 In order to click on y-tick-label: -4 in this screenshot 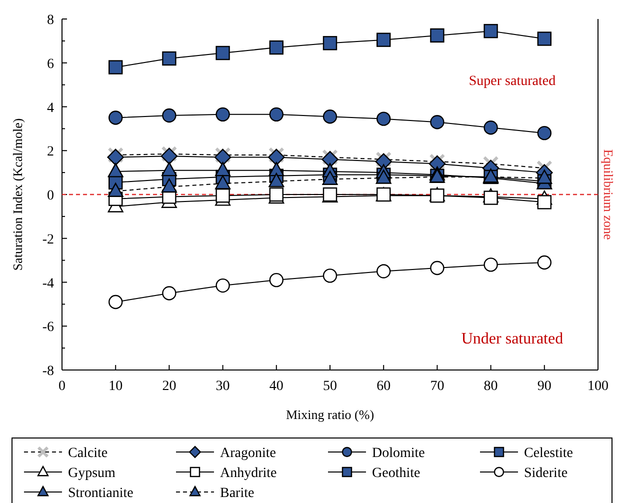, I will do `click(48, 284)`.